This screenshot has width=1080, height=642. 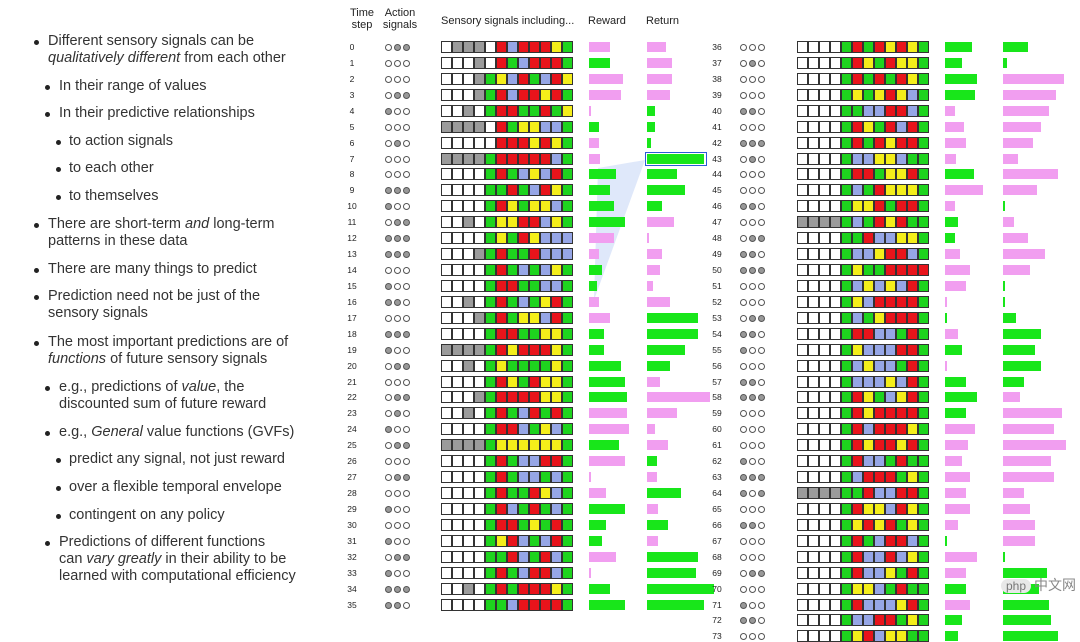 I want to click on time-step-label: 33, so click(x=352, y=572).